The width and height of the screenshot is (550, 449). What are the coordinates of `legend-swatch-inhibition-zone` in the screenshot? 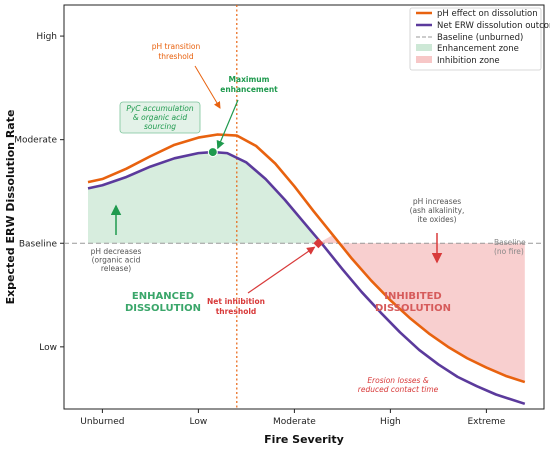 It's located at (424, 59).